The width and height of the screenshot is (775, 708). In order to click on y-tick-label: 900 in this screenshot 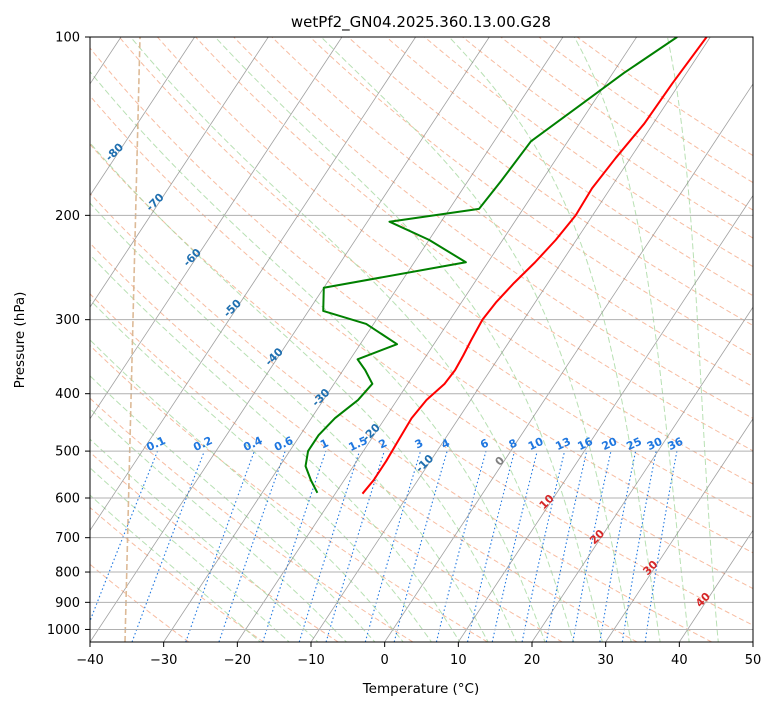, I will do `click(67, 603)`.